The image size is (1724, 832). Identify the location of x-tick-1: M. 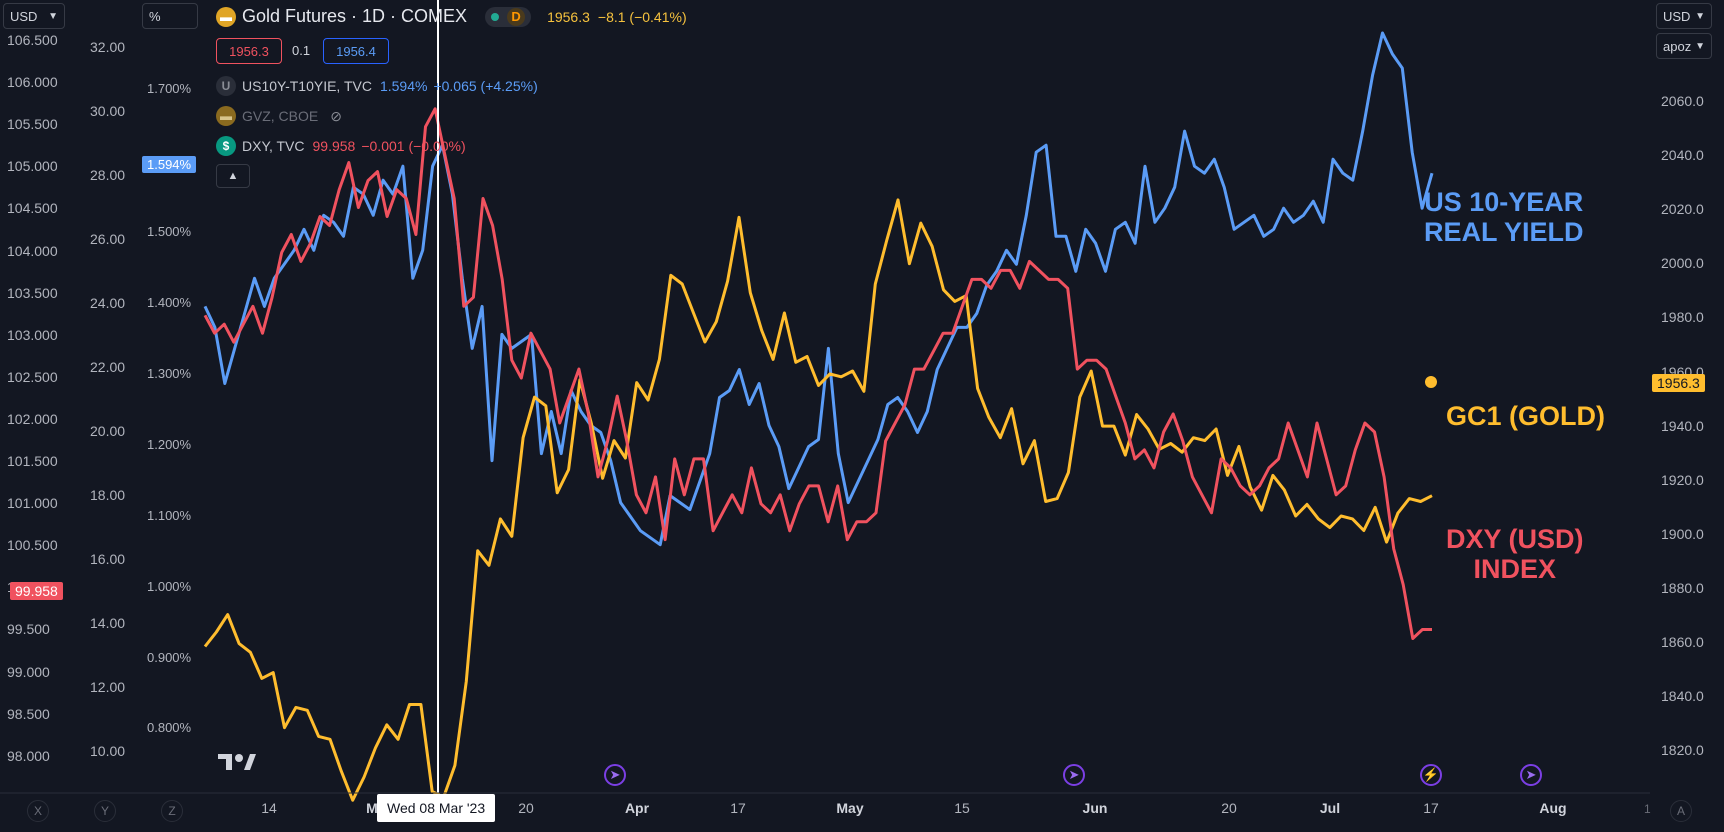
(372, 808).